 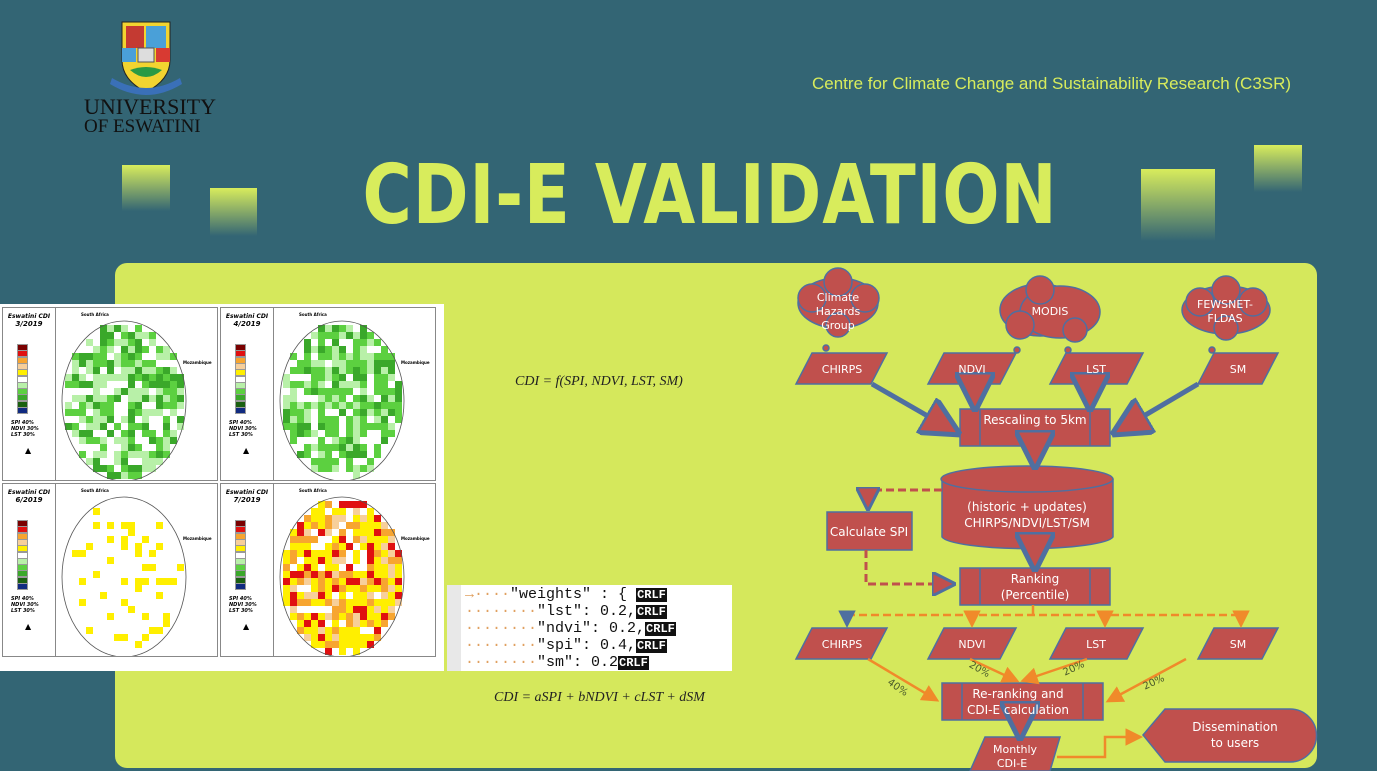 What do you see at coordinates (1238, 643) in the screenshot?
I see `output-sm` at bounding box center [1238, 643].